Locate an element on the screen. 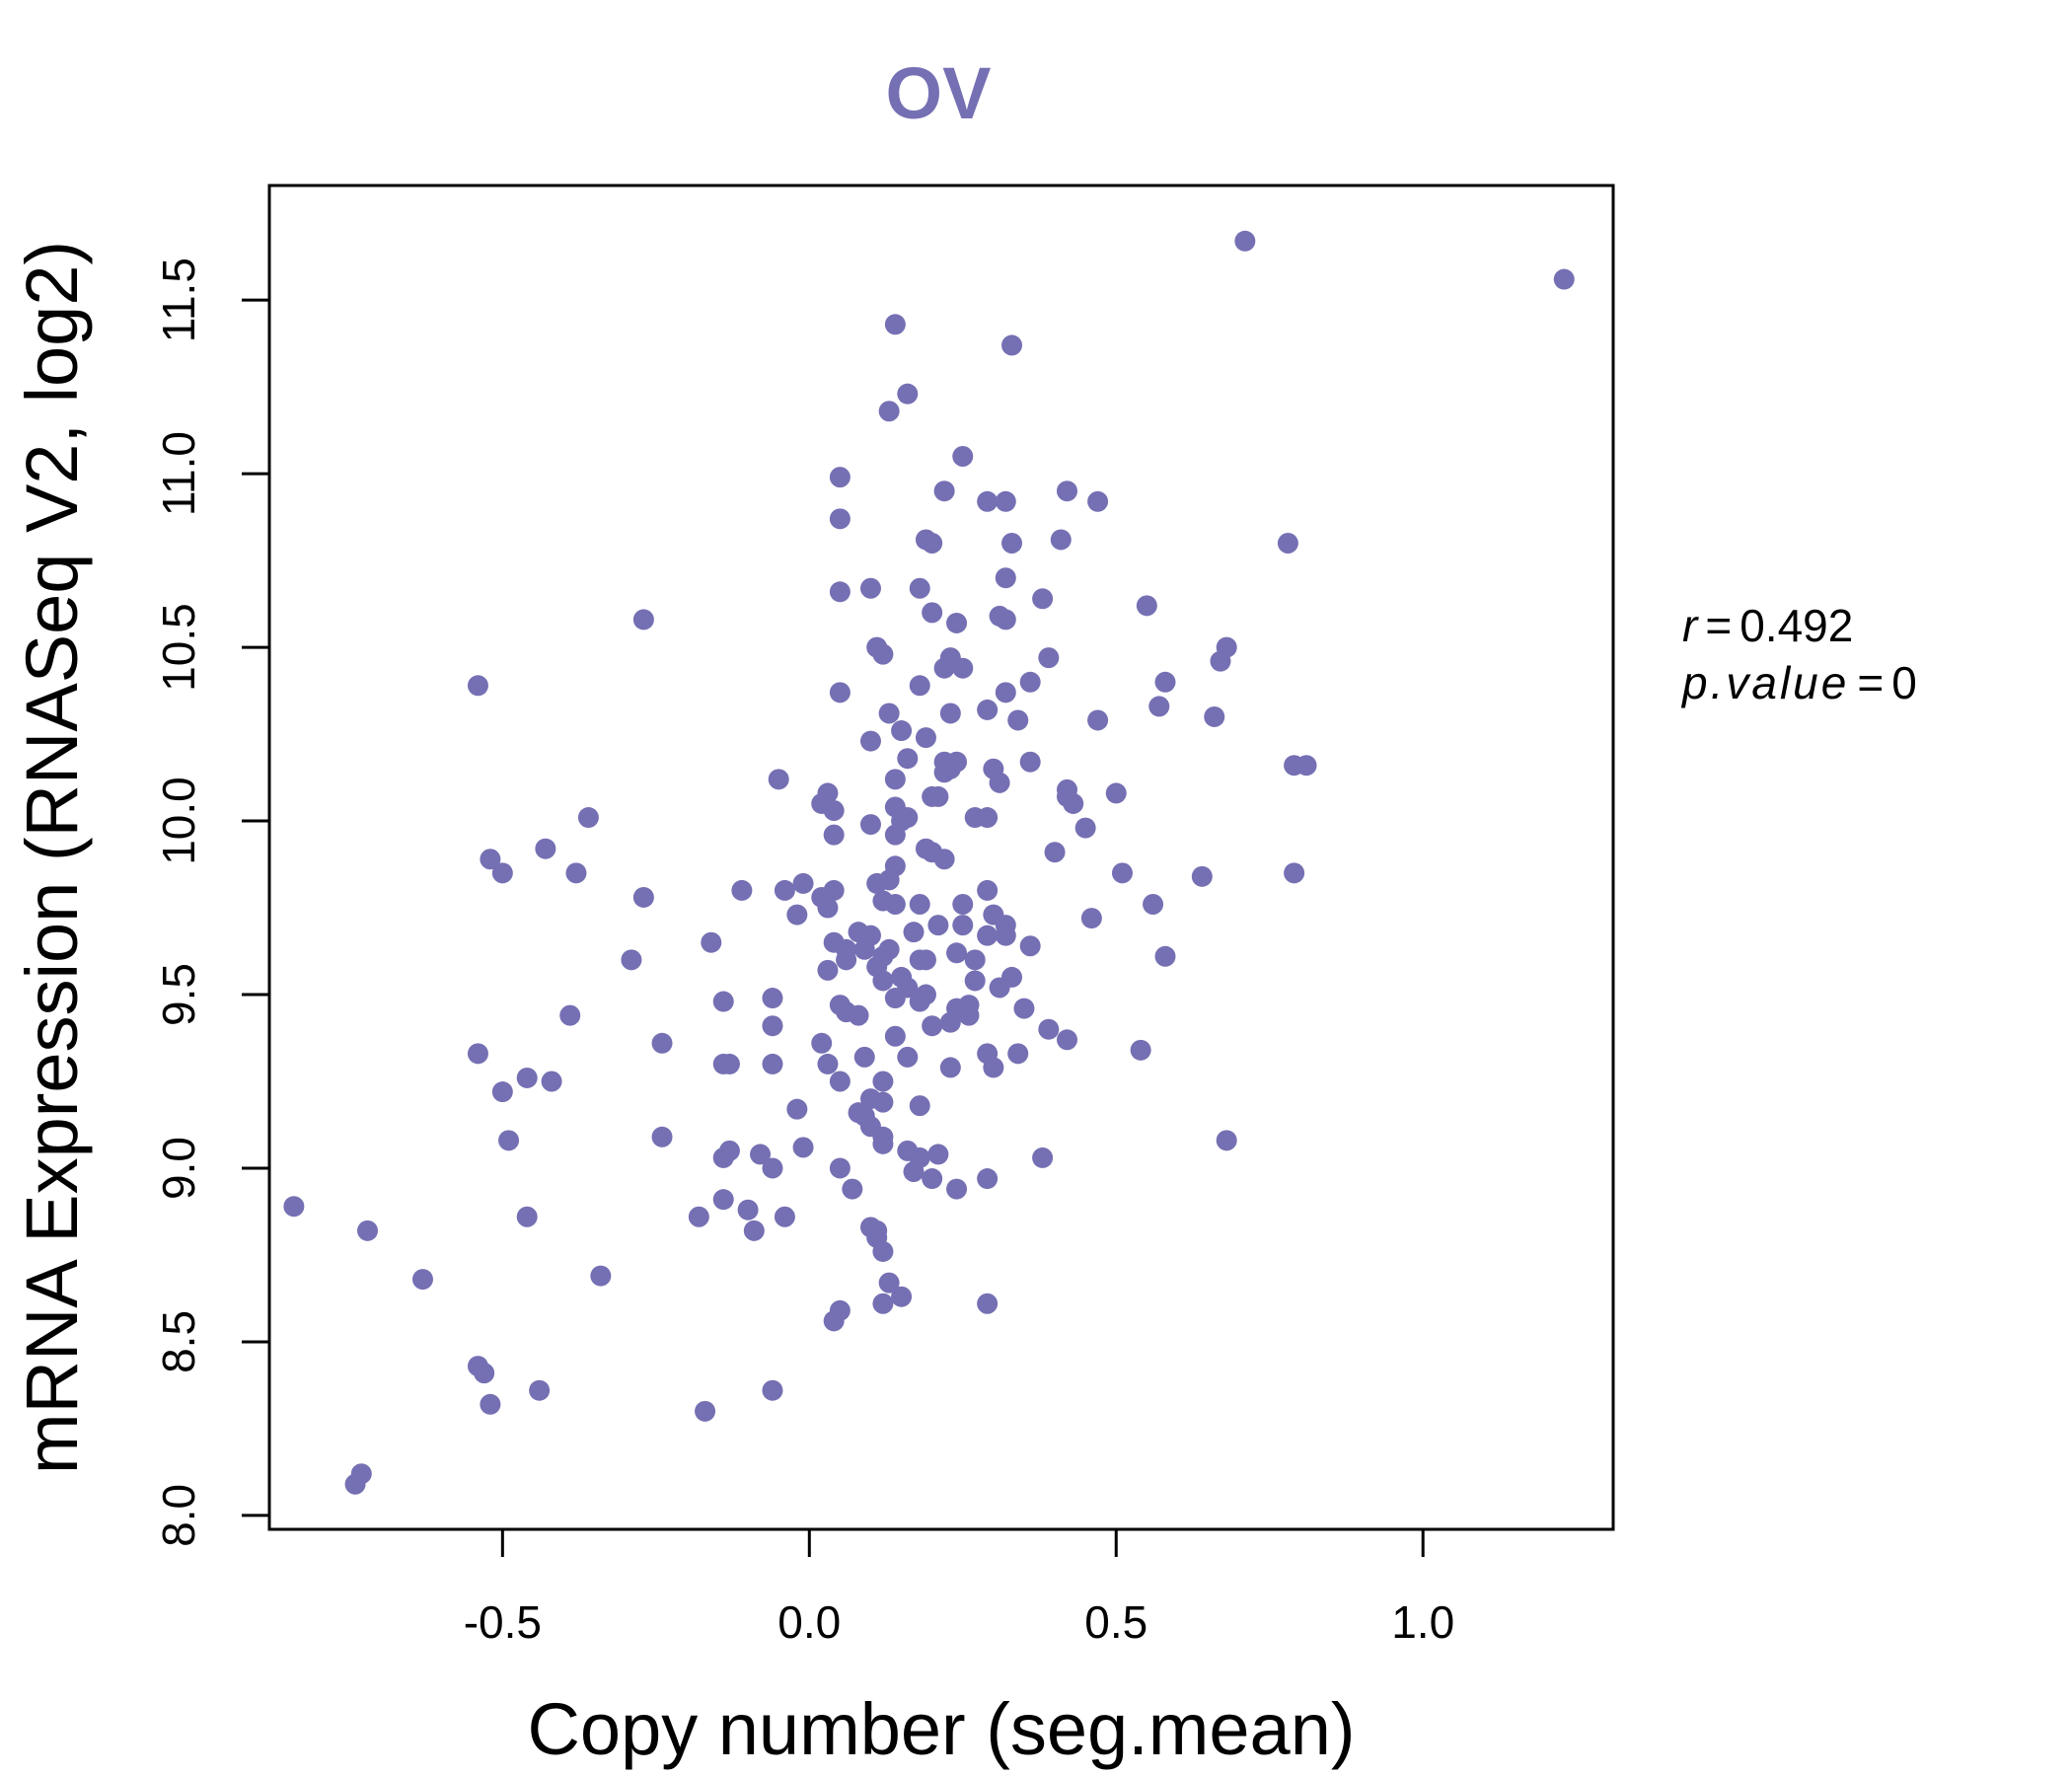 This screenshot has width=2072, height=1776. p-label: p.value is located at coordinates (1765, 683).